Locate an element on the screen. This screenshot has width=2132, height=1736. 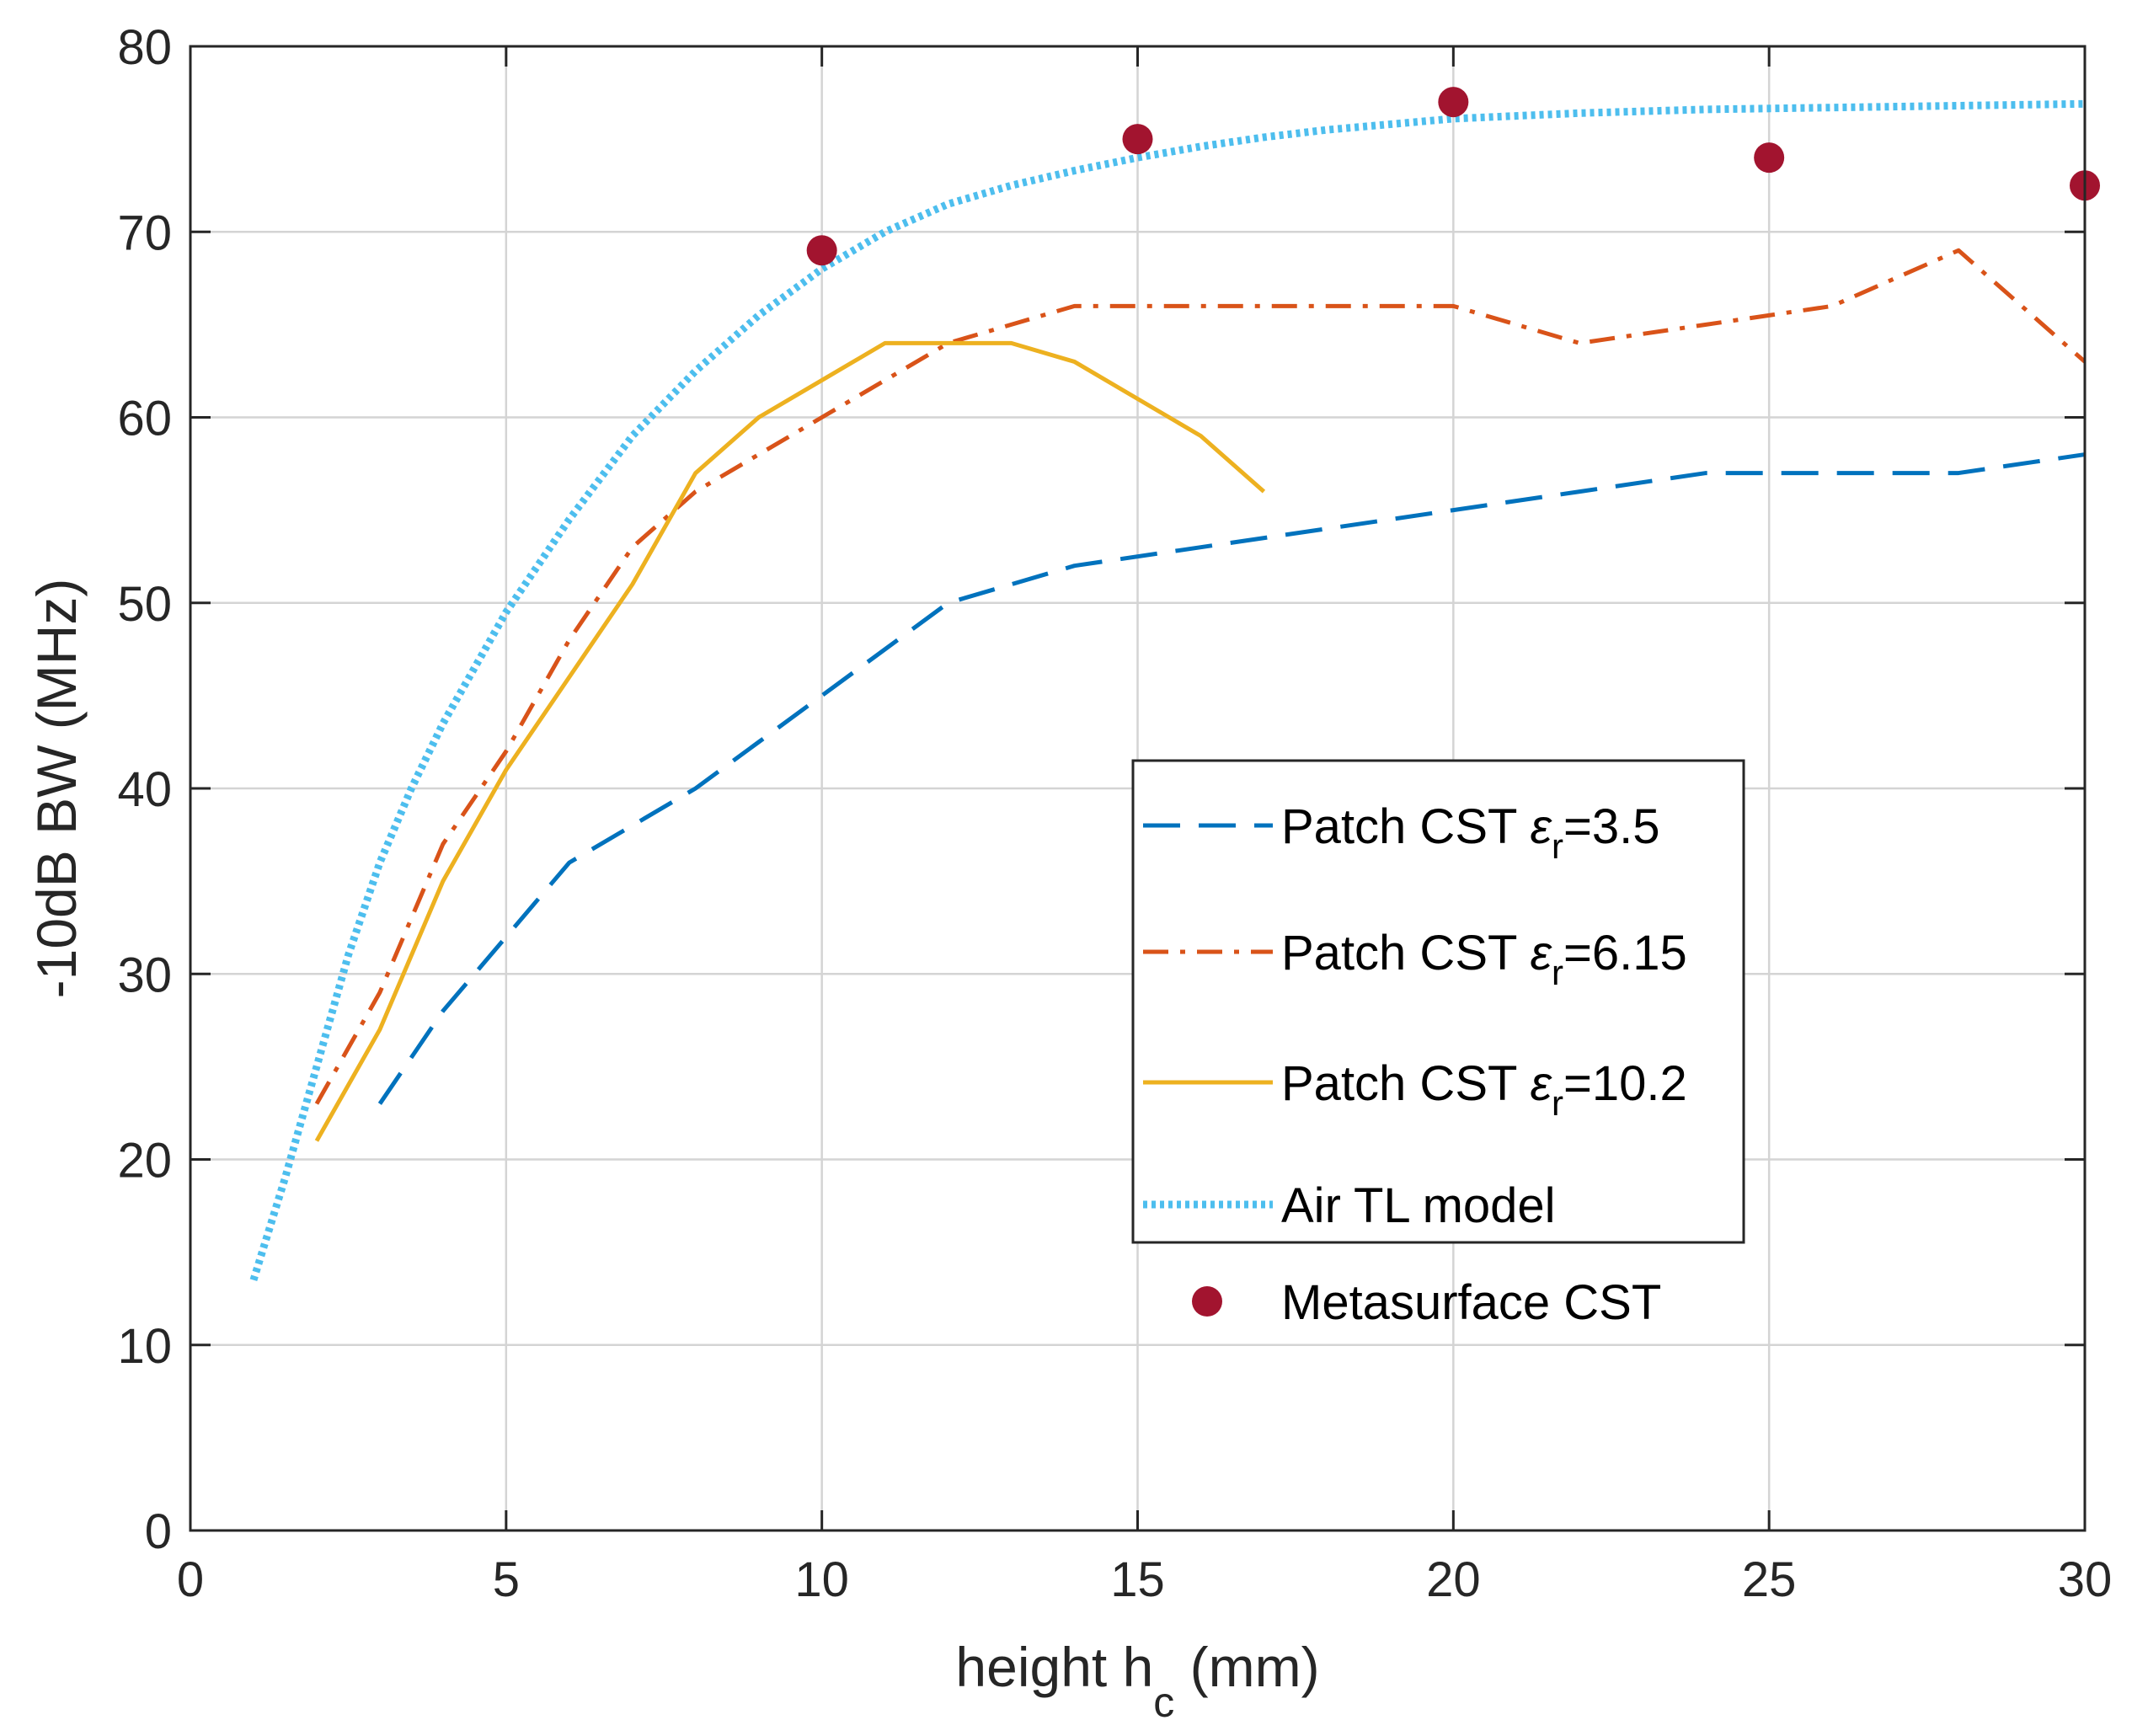
x-tick-label: 0 is located at coordinates (190, 1579).